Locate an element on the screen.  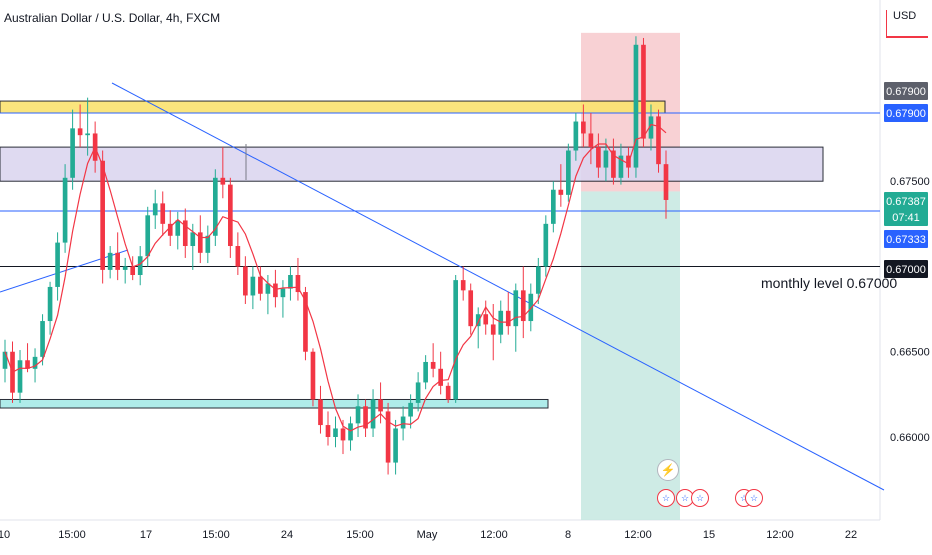
ma-level-tag is located at coordinates (906, 239).